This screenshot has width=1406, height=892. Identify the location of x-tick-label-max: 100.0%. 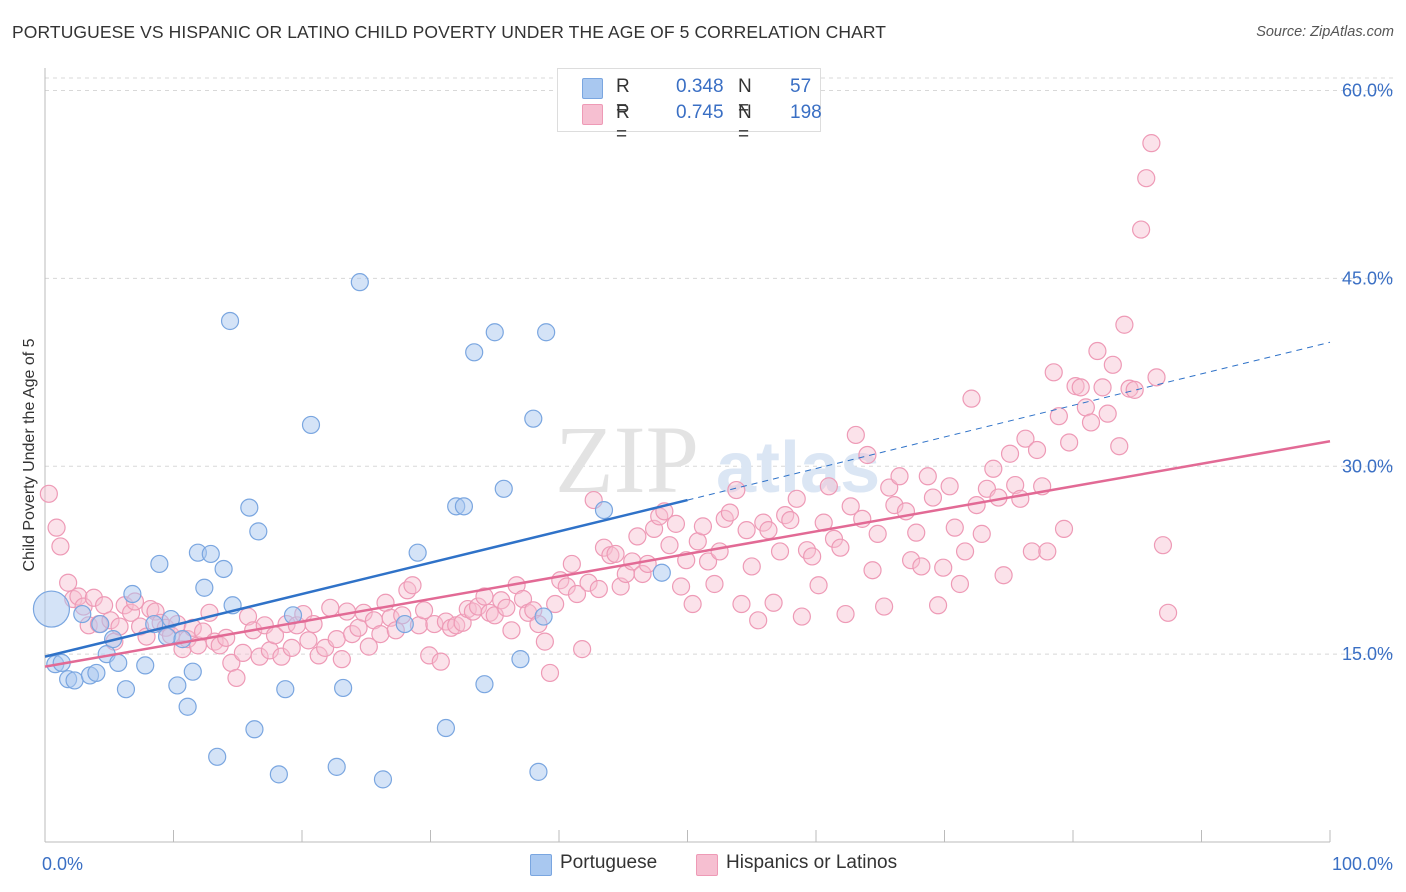
(1362, 864).